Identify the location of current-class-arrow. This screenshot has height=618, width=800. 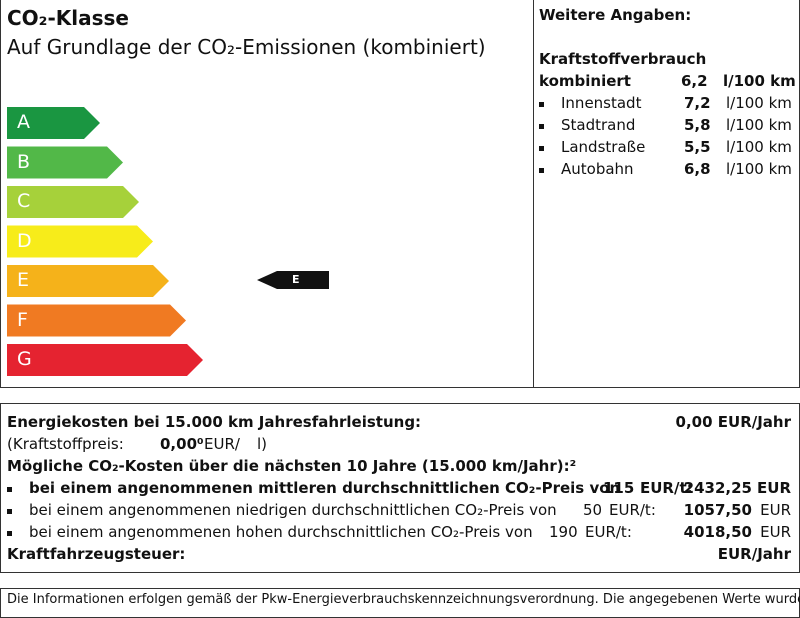
(293, 280).